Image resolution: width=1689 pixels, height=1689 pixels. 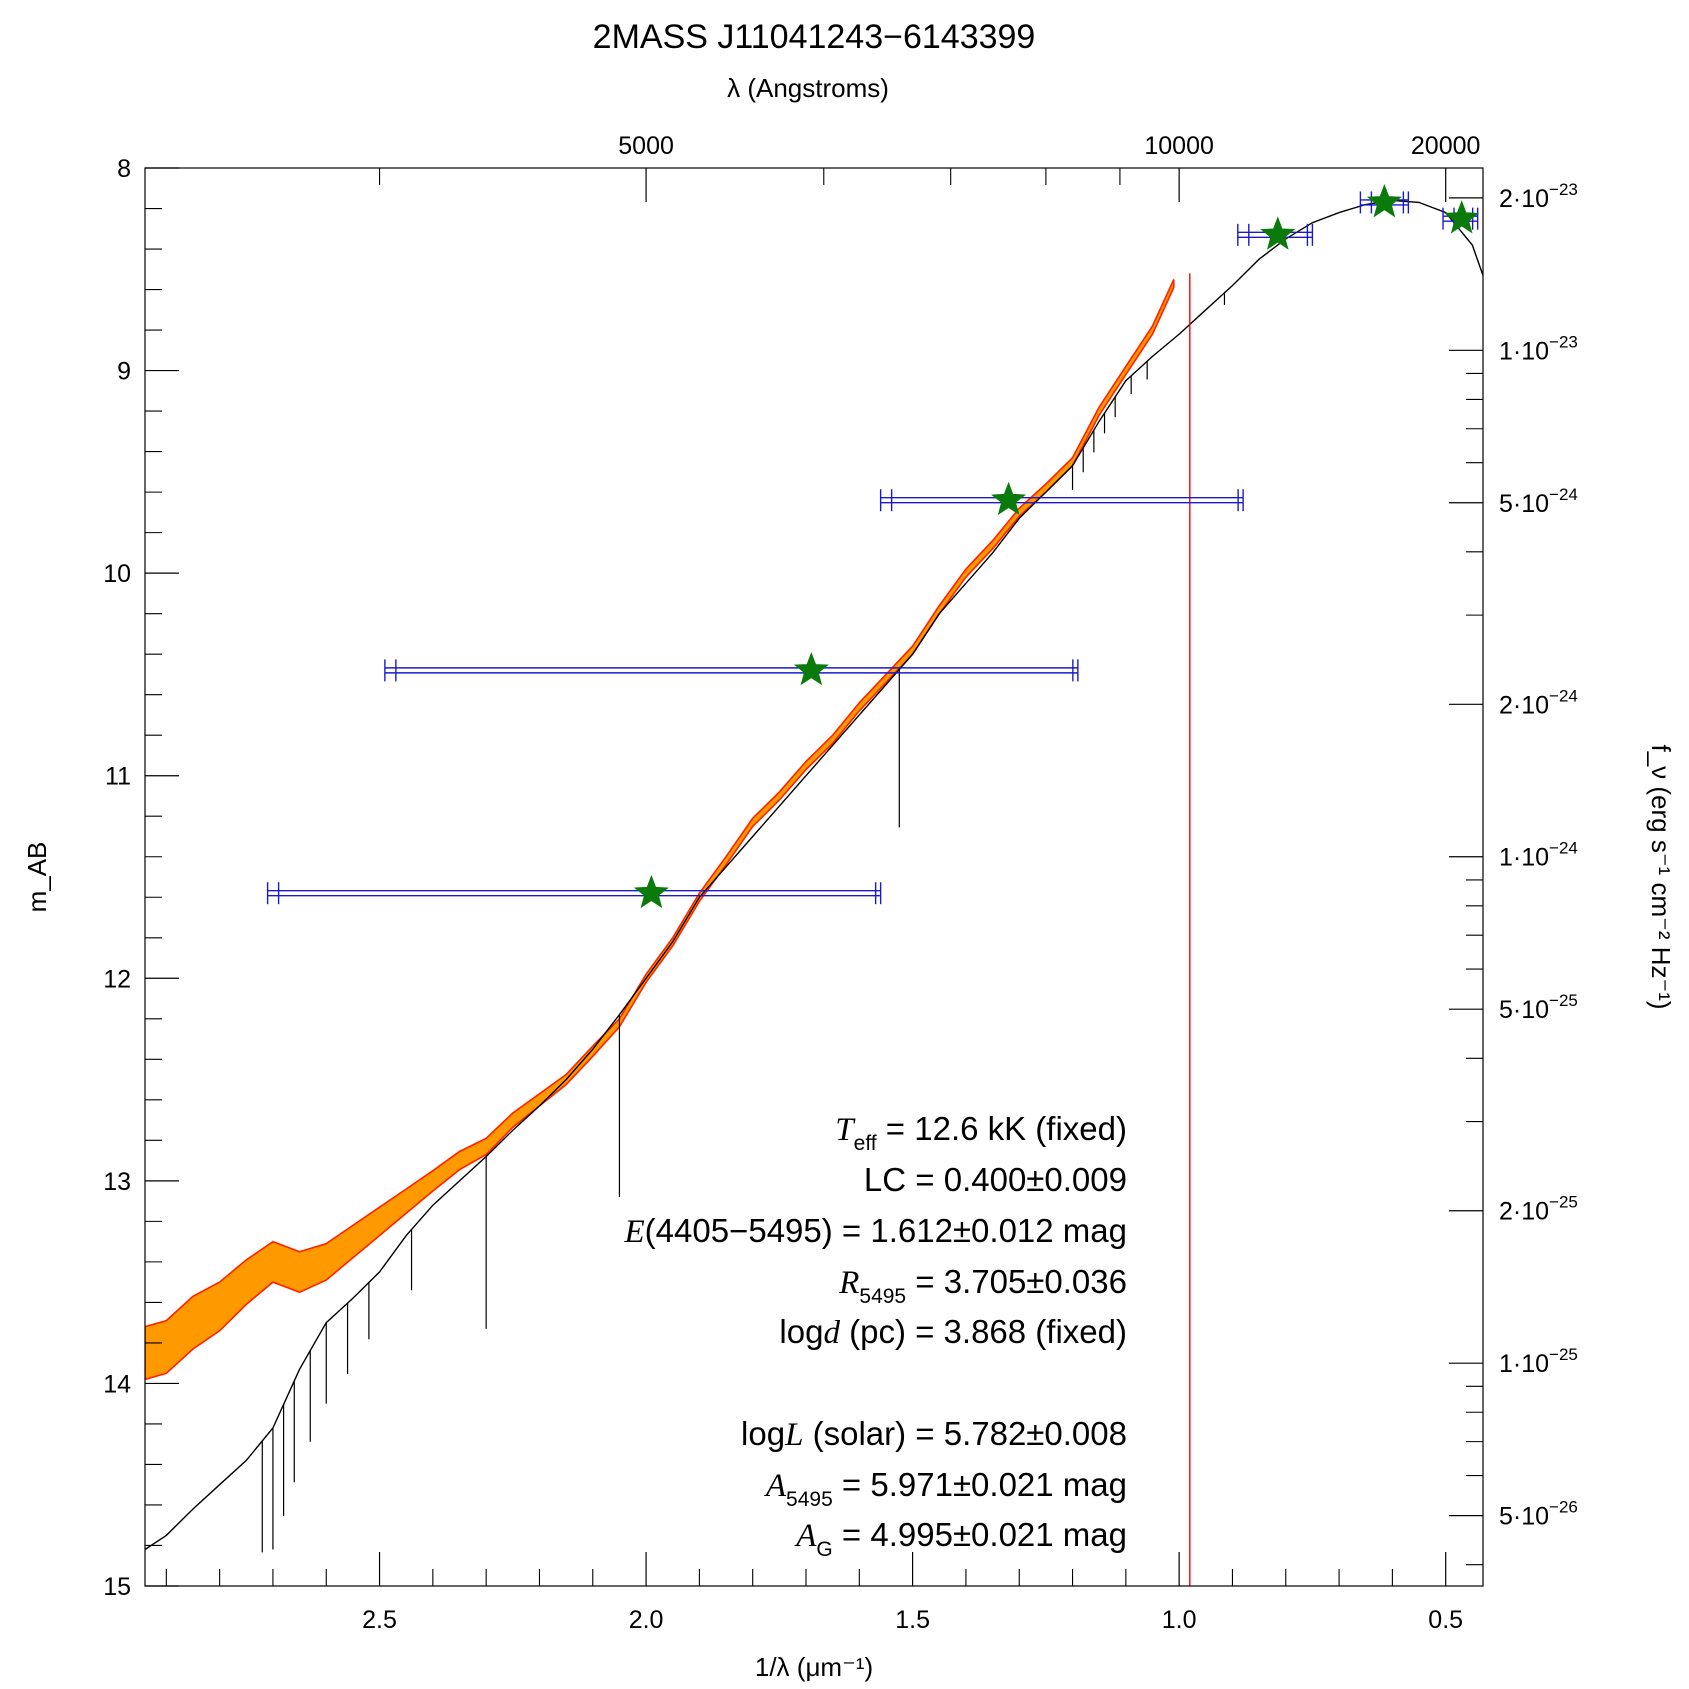 I want to click on y-tick-label: 15, so click(x=117, y=1587).